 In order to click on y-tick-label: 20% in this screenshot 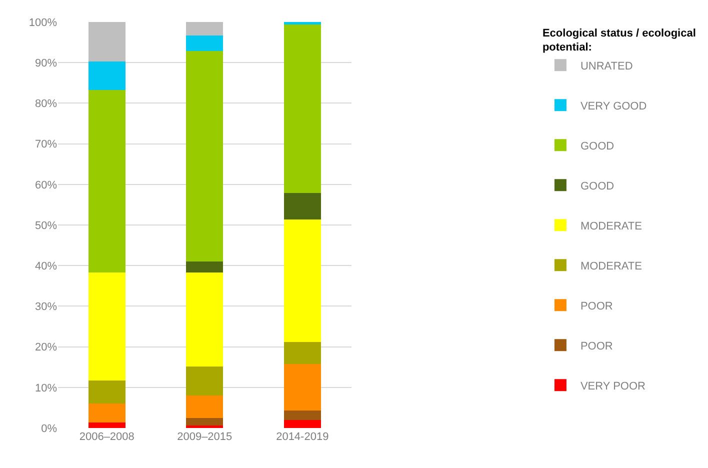, I will do `click(46, 348)`.